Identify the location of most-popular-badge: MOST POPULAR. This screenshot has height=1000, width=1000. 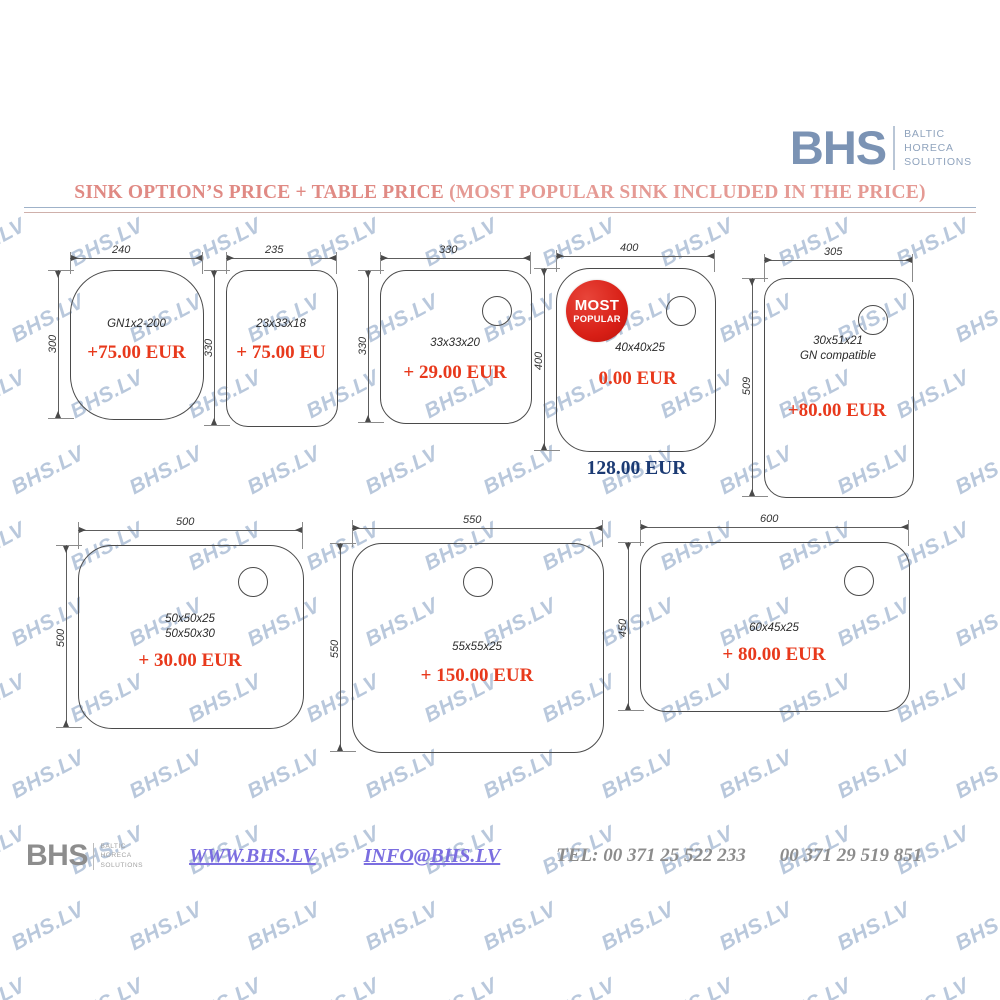
(597, 311).